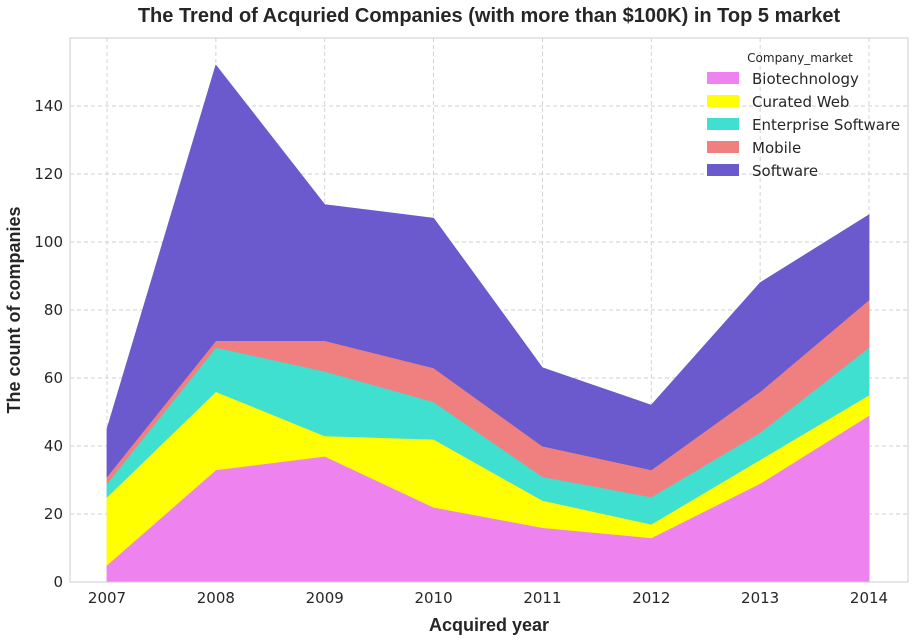 The width and height of the screenshot is (914, 640). What do you see at coordinates (53, 310) in the screenshot?
I see `y-tick-label: 80` at bounding box center [53, 310].